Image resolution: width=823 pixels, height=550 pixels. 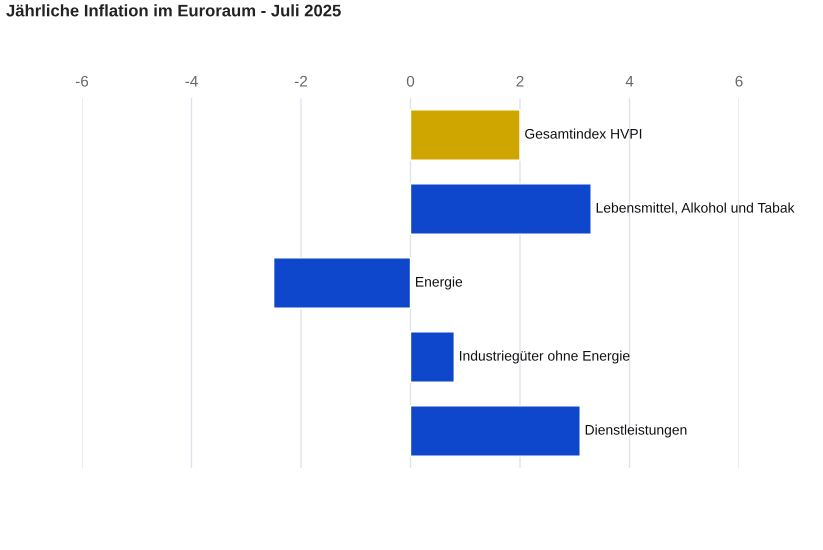 What do you see at coordinates (695, 208) in the screenshot?
I see `y-tick-label: Lebensmittel, Alkohol und Tabak` at bounding box center [695, 208].